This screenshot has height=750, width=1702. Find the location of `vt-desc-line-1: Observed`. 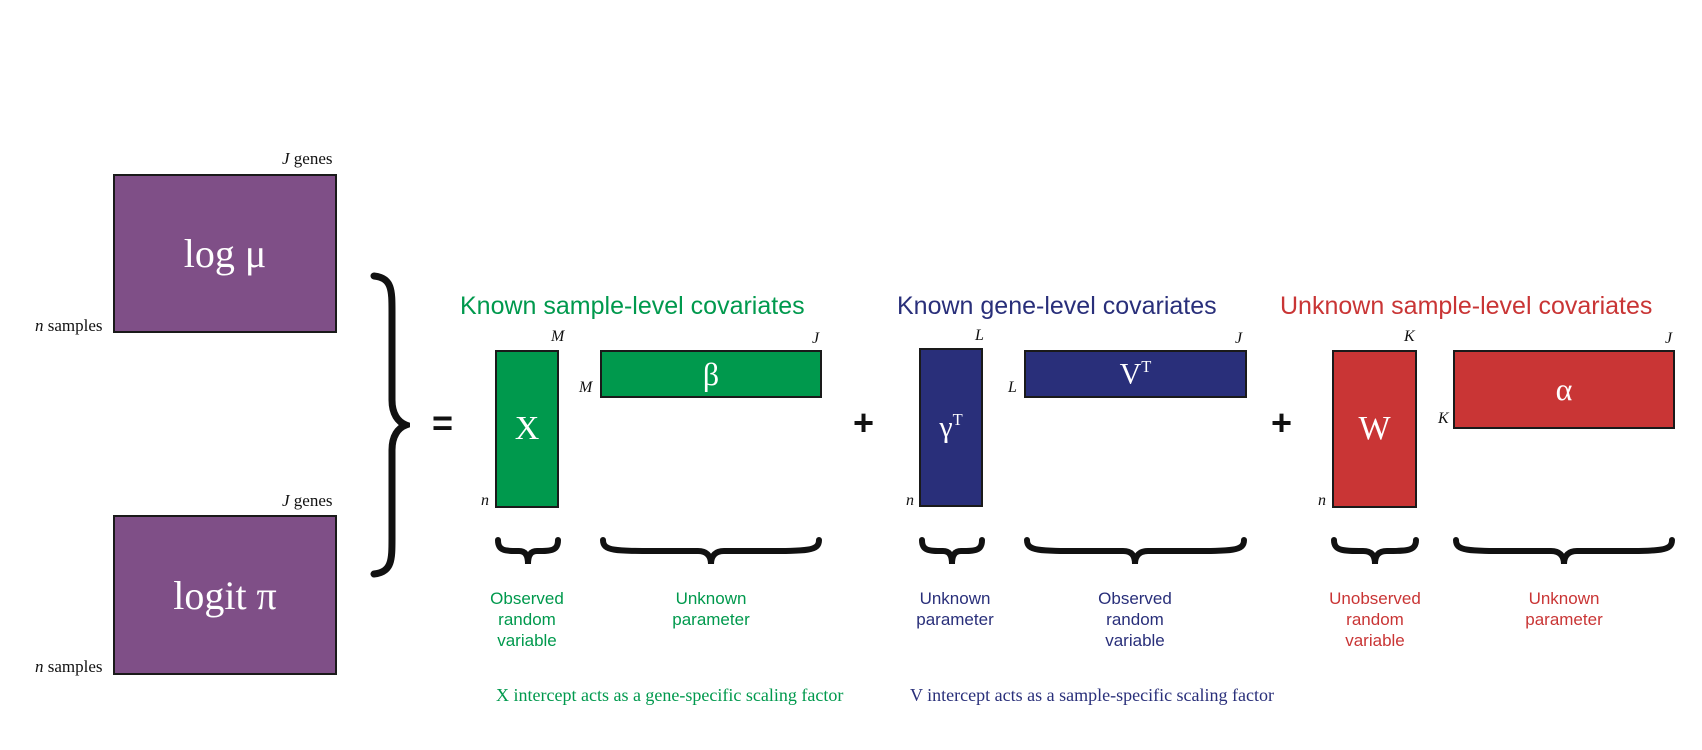

vt-desc-line-1: Observed is located at coordinates (1135, 598).